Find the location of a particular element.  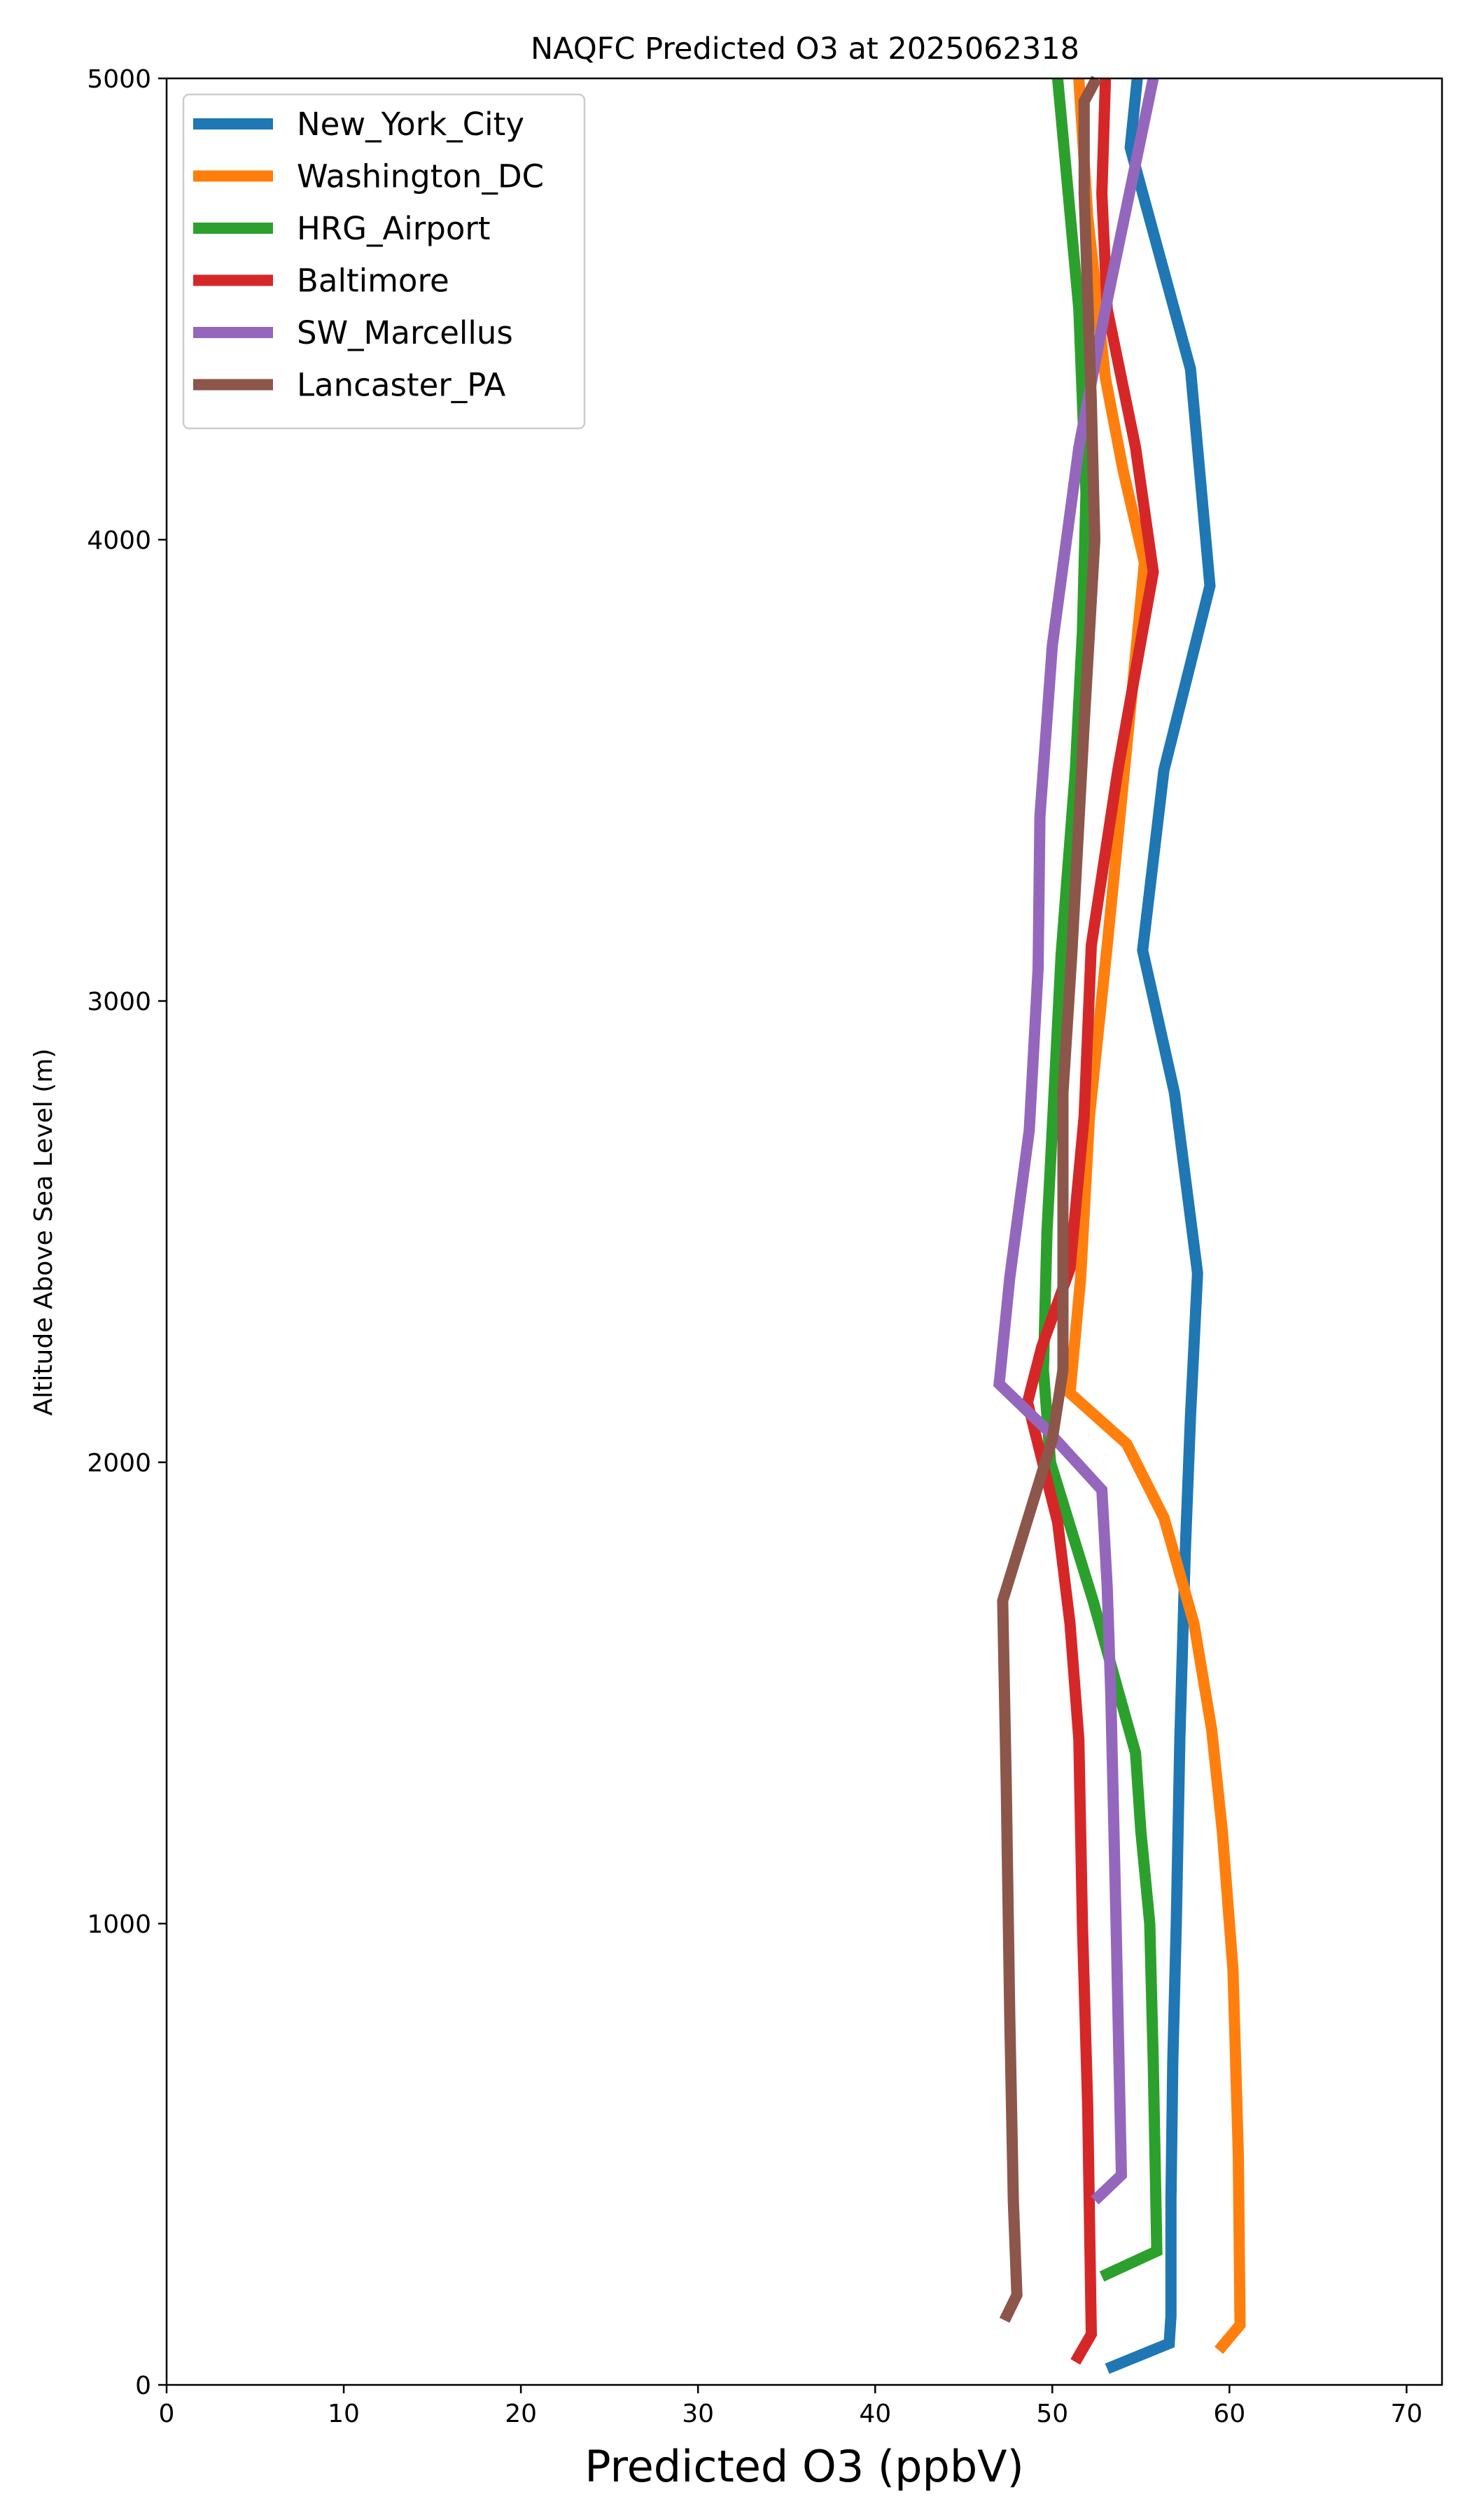

y-tick-label: 4000 is located at coordinates (119, 540).